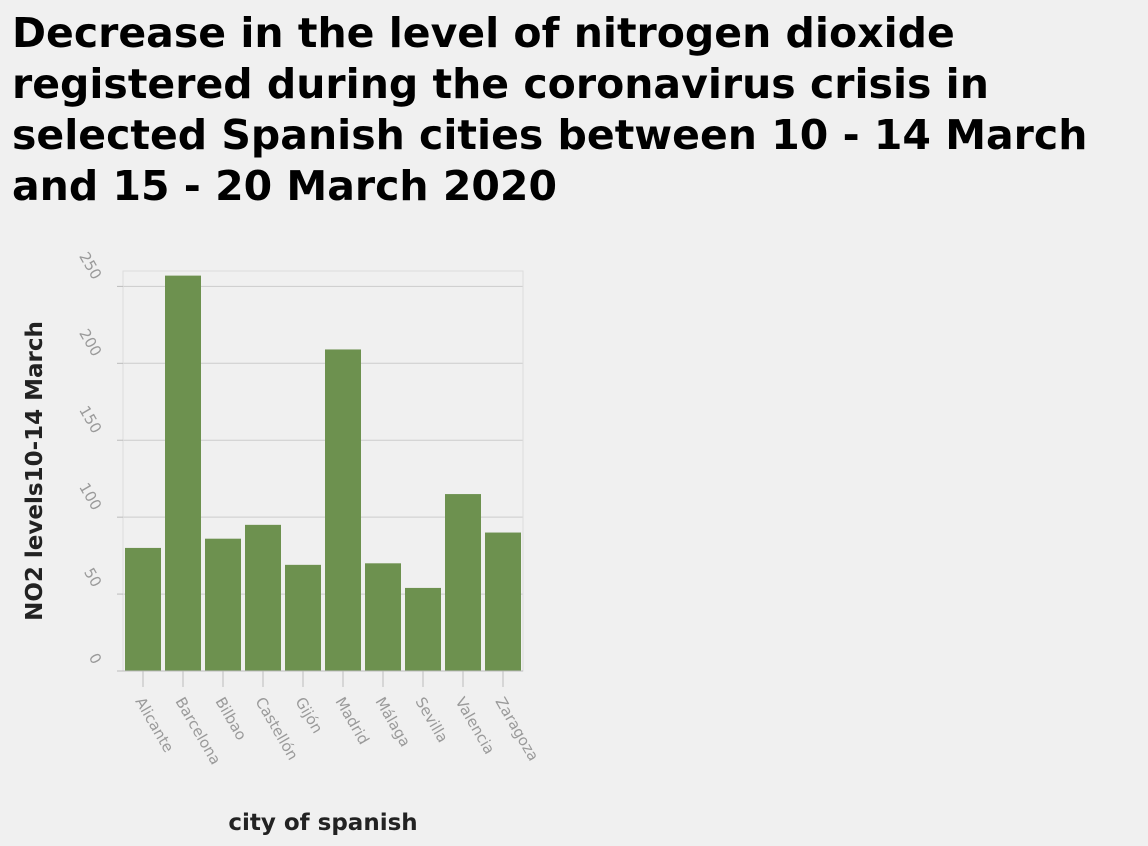 The width and height of the screenshot is (1148, 846). What do you see at coordinates (35, 471) in the screenshot?
I see `y-axis-title: NO2 levels10-14 March` at bounding box center [35, 471].